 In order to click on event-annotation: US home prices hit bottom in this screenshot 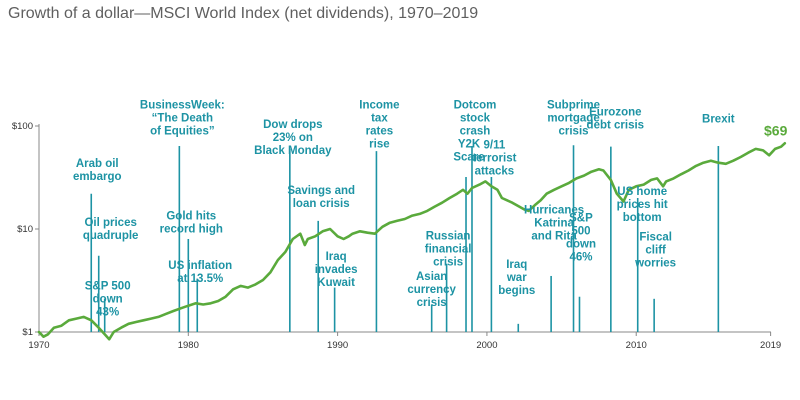, I will do `click(642, 205)`.